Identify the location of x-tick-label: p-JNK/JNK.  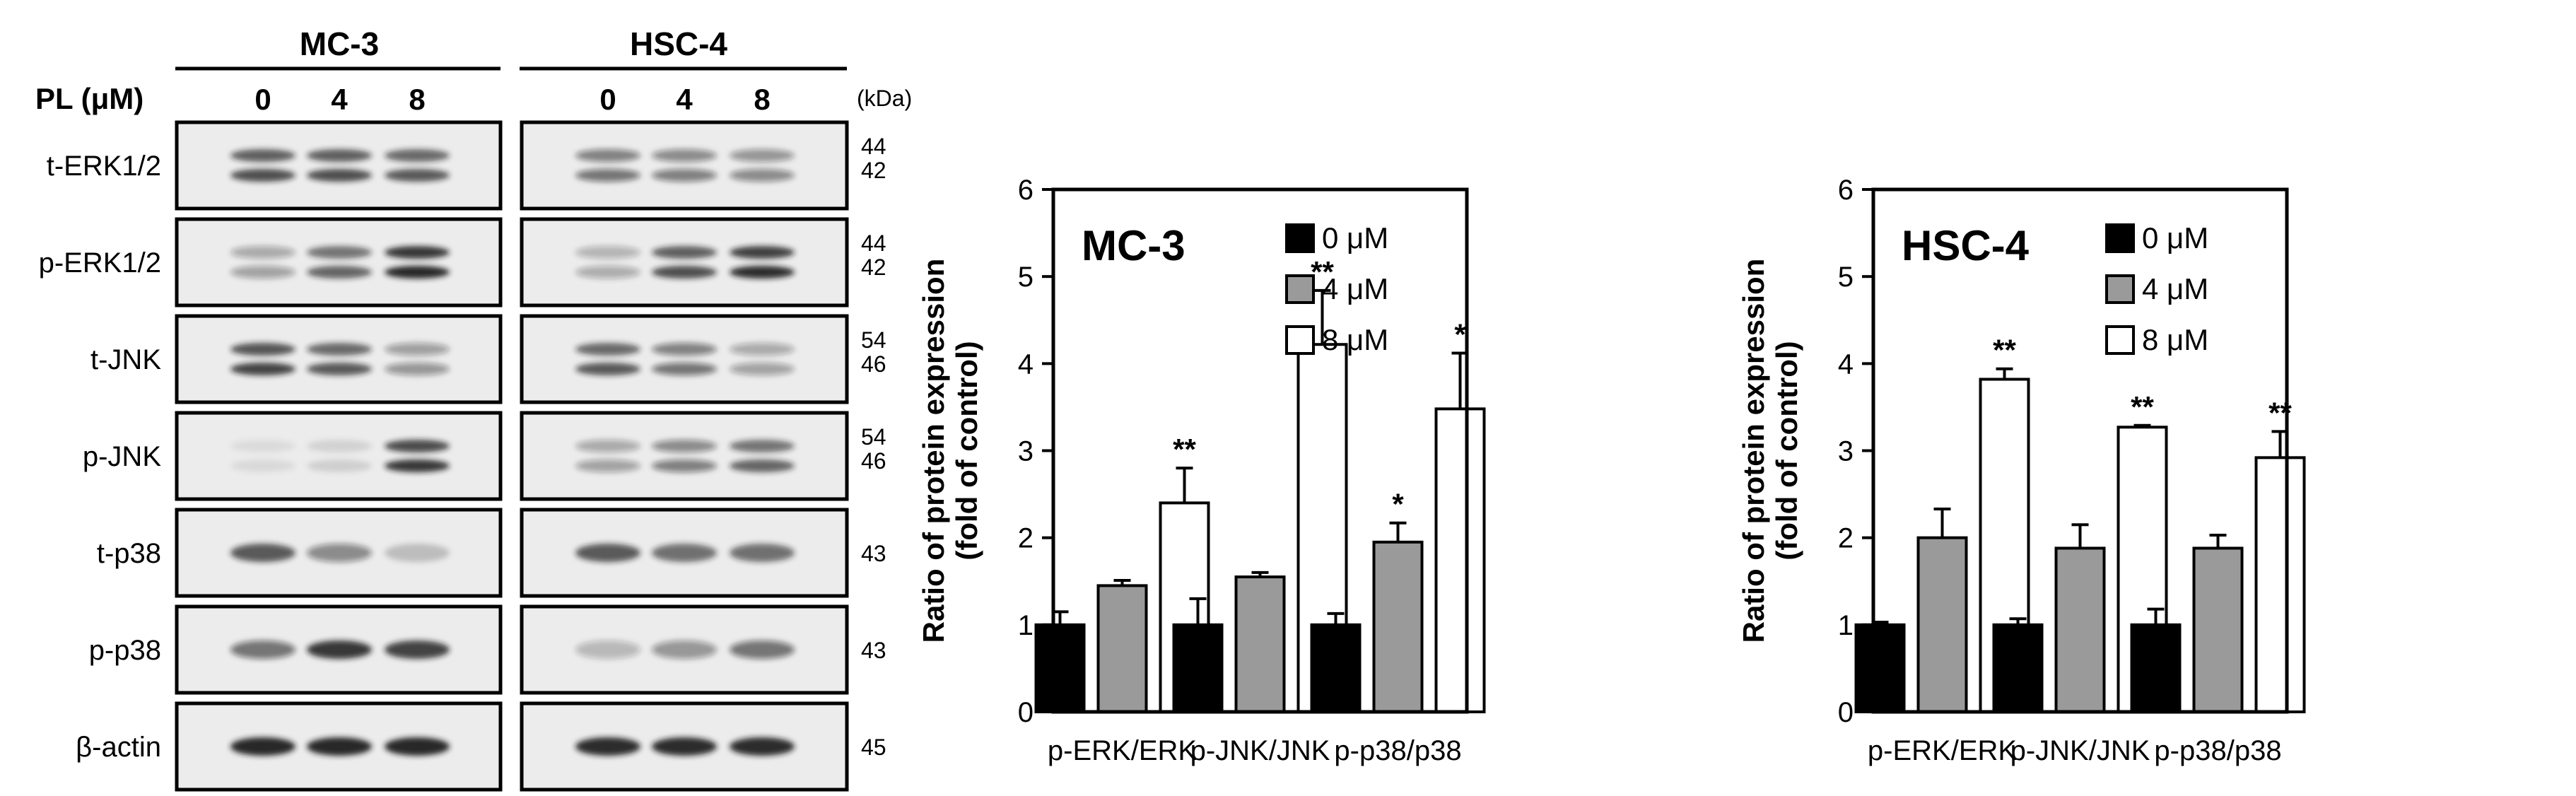
(2080, 750).